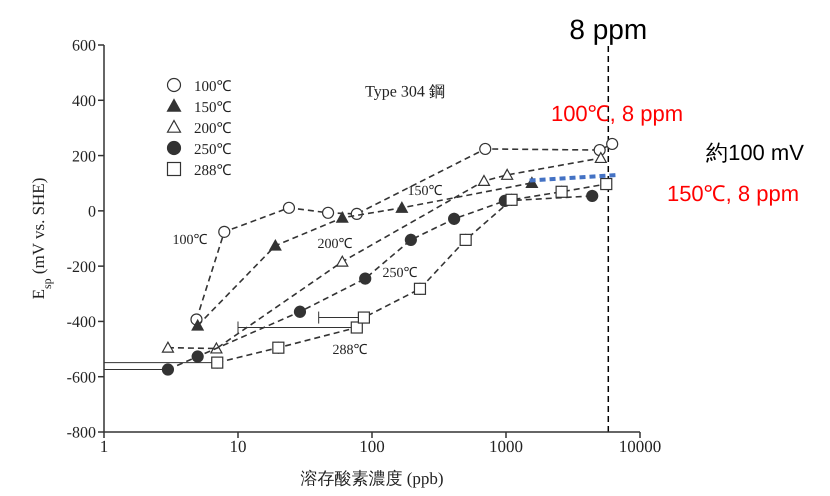 This screenshot has width=830, height=496. What do you see at coordinates (213, 107) in the screenshot?
I see `legend-label: 150℃` at bounding box center [213, 107].